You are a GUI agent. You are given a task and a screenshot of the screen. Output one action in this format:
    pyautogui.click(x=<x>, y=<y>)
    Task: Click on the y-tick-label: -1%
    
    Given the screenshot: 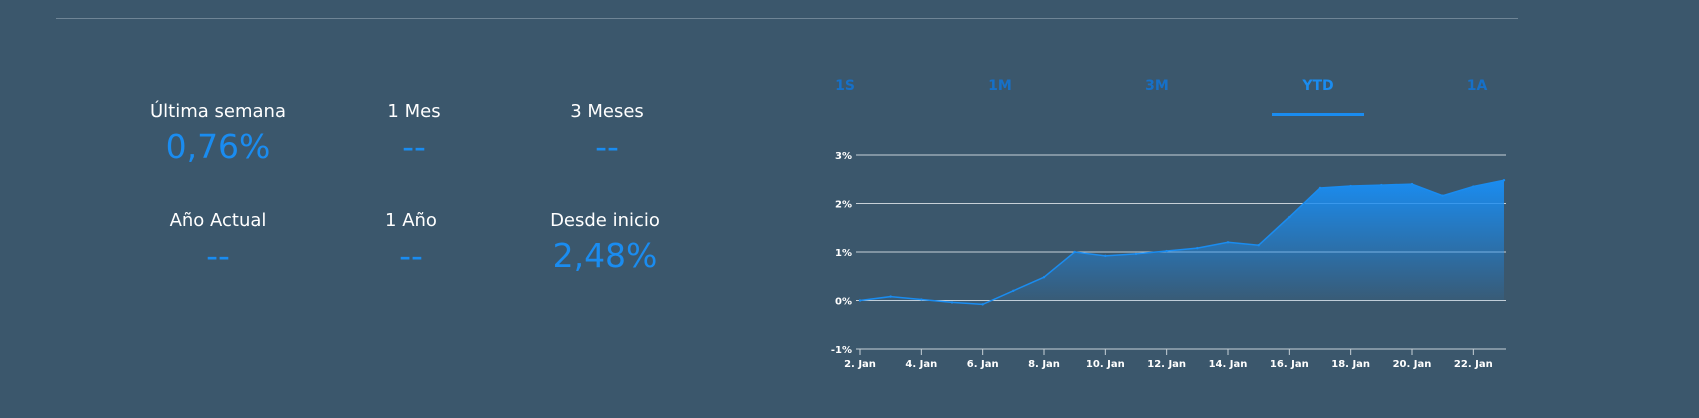 What is the action you would take?
    pyautogui.click(x=841, y=350)
    